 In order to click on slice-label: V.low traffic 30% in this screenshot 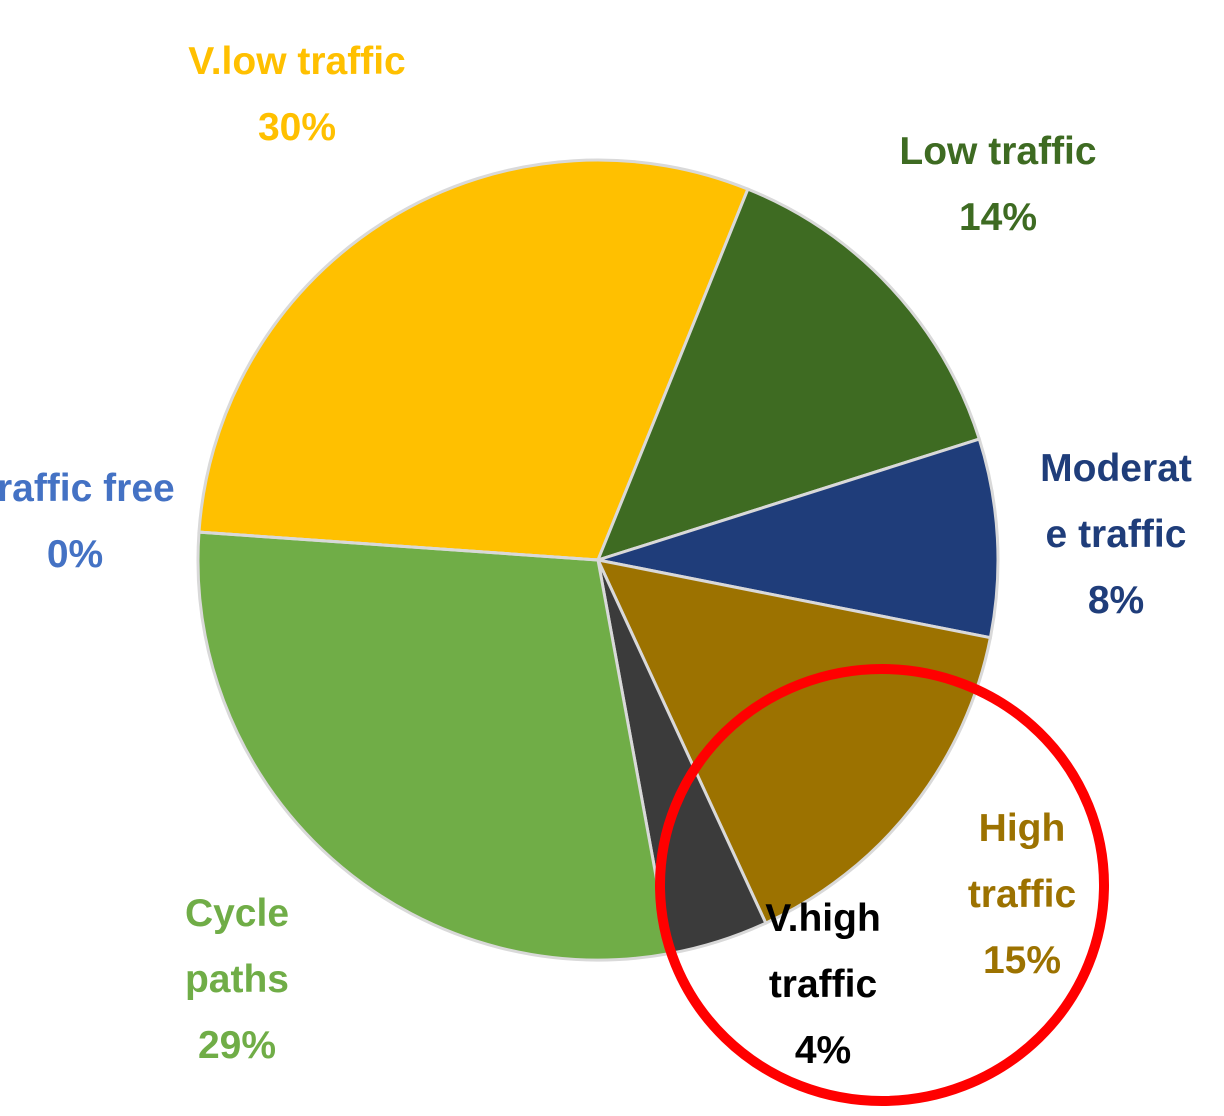, I will do `click(297, 95)`.